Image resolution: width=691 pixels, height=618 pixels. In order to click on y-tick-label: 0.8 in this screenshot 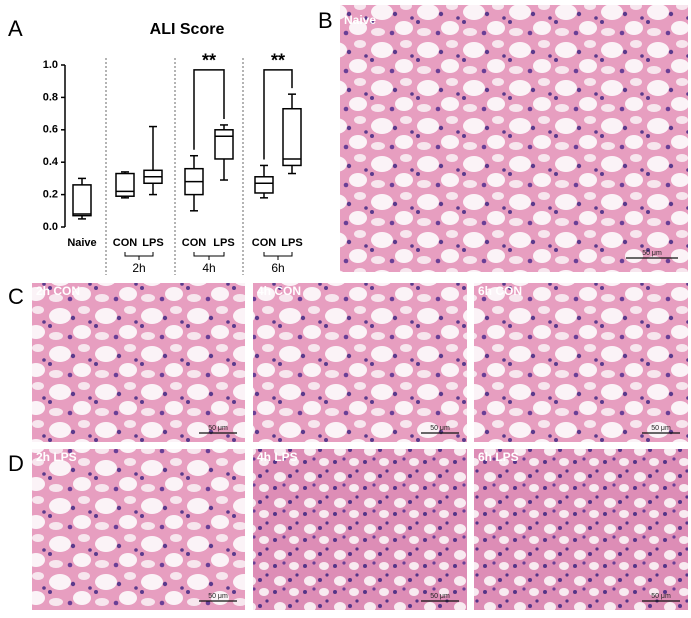, I will do `click(50, 97)`.